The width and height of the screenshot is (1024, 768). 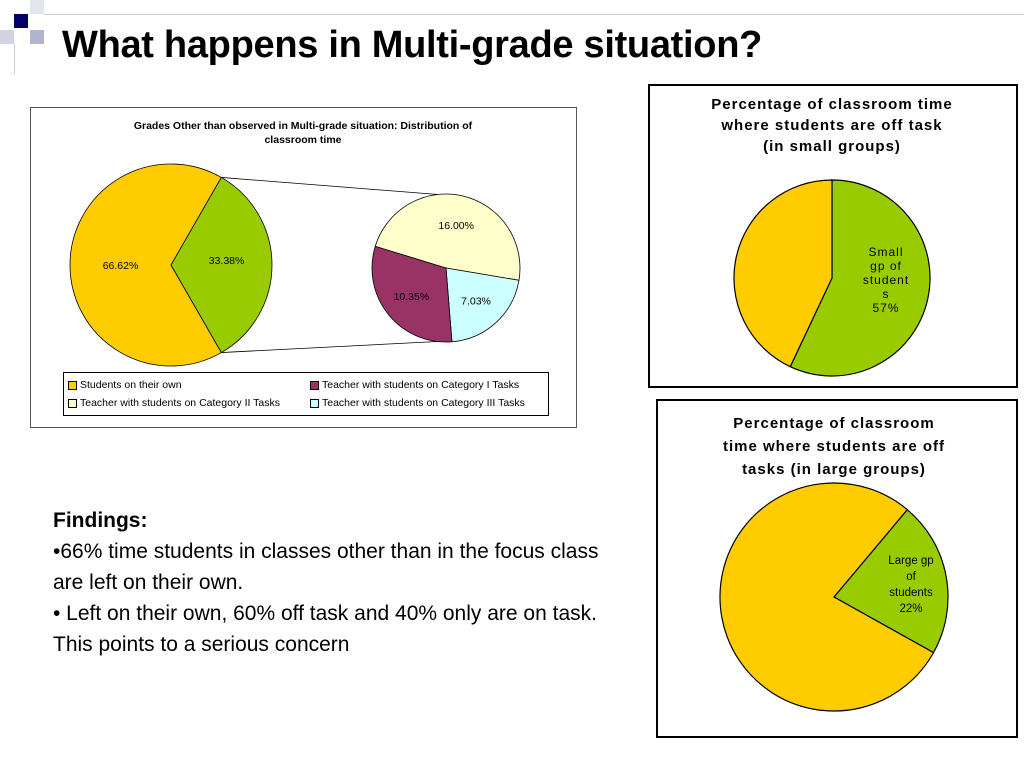 I want to click on chart-title: Percentage of classroom, so click(x=833, y=423).